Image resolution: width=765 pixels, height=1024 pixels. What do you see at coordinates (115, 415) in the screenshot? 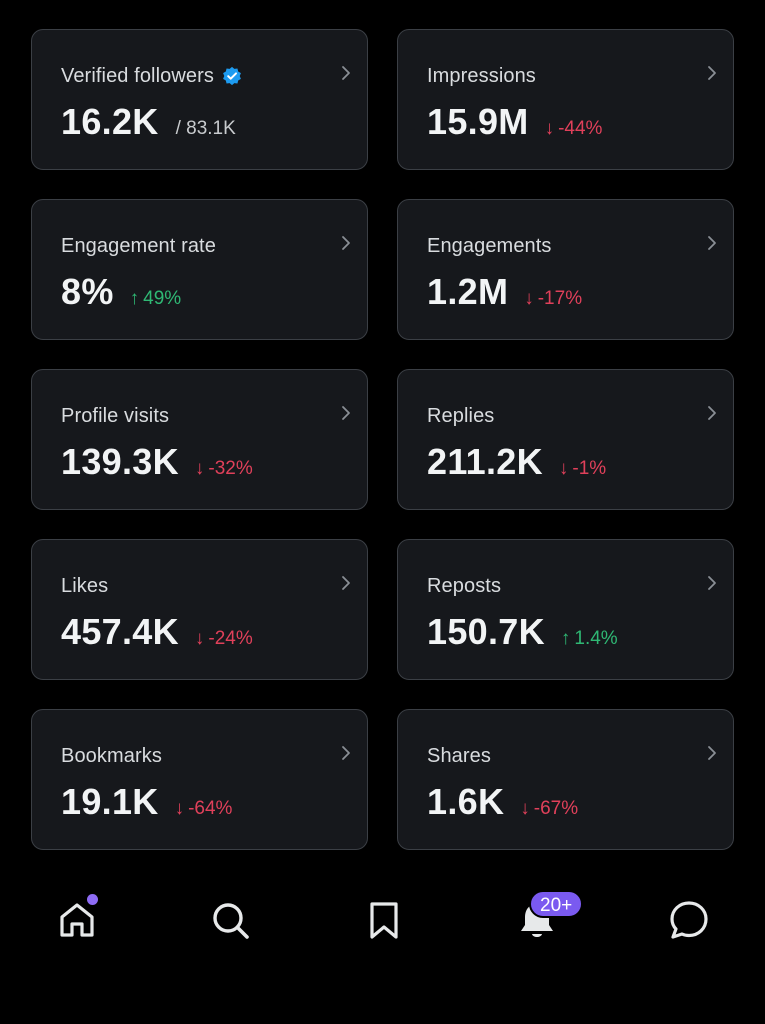
I see `metric-label: Profile visits` at bounding box center [115, 415].